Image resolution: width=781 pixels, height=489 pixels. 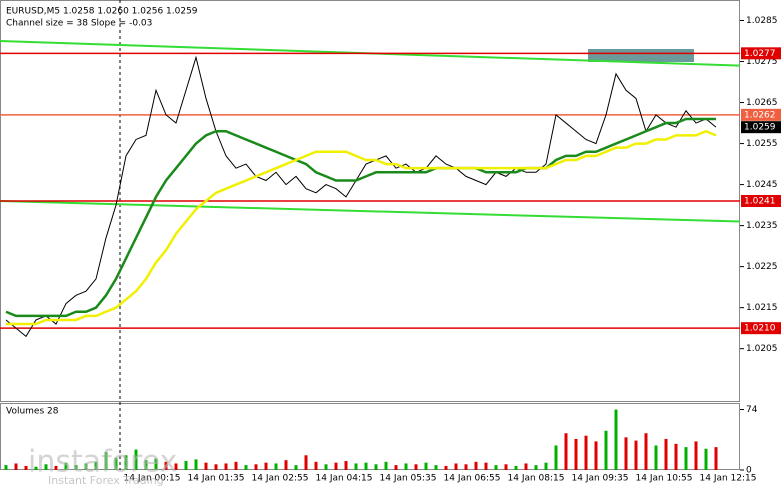 What do you see at coordinates (79, 24) in the screenshot?
I see `indicator-info: Channel size = 38 Slope = -0.03` at bounding box center [79, 24].